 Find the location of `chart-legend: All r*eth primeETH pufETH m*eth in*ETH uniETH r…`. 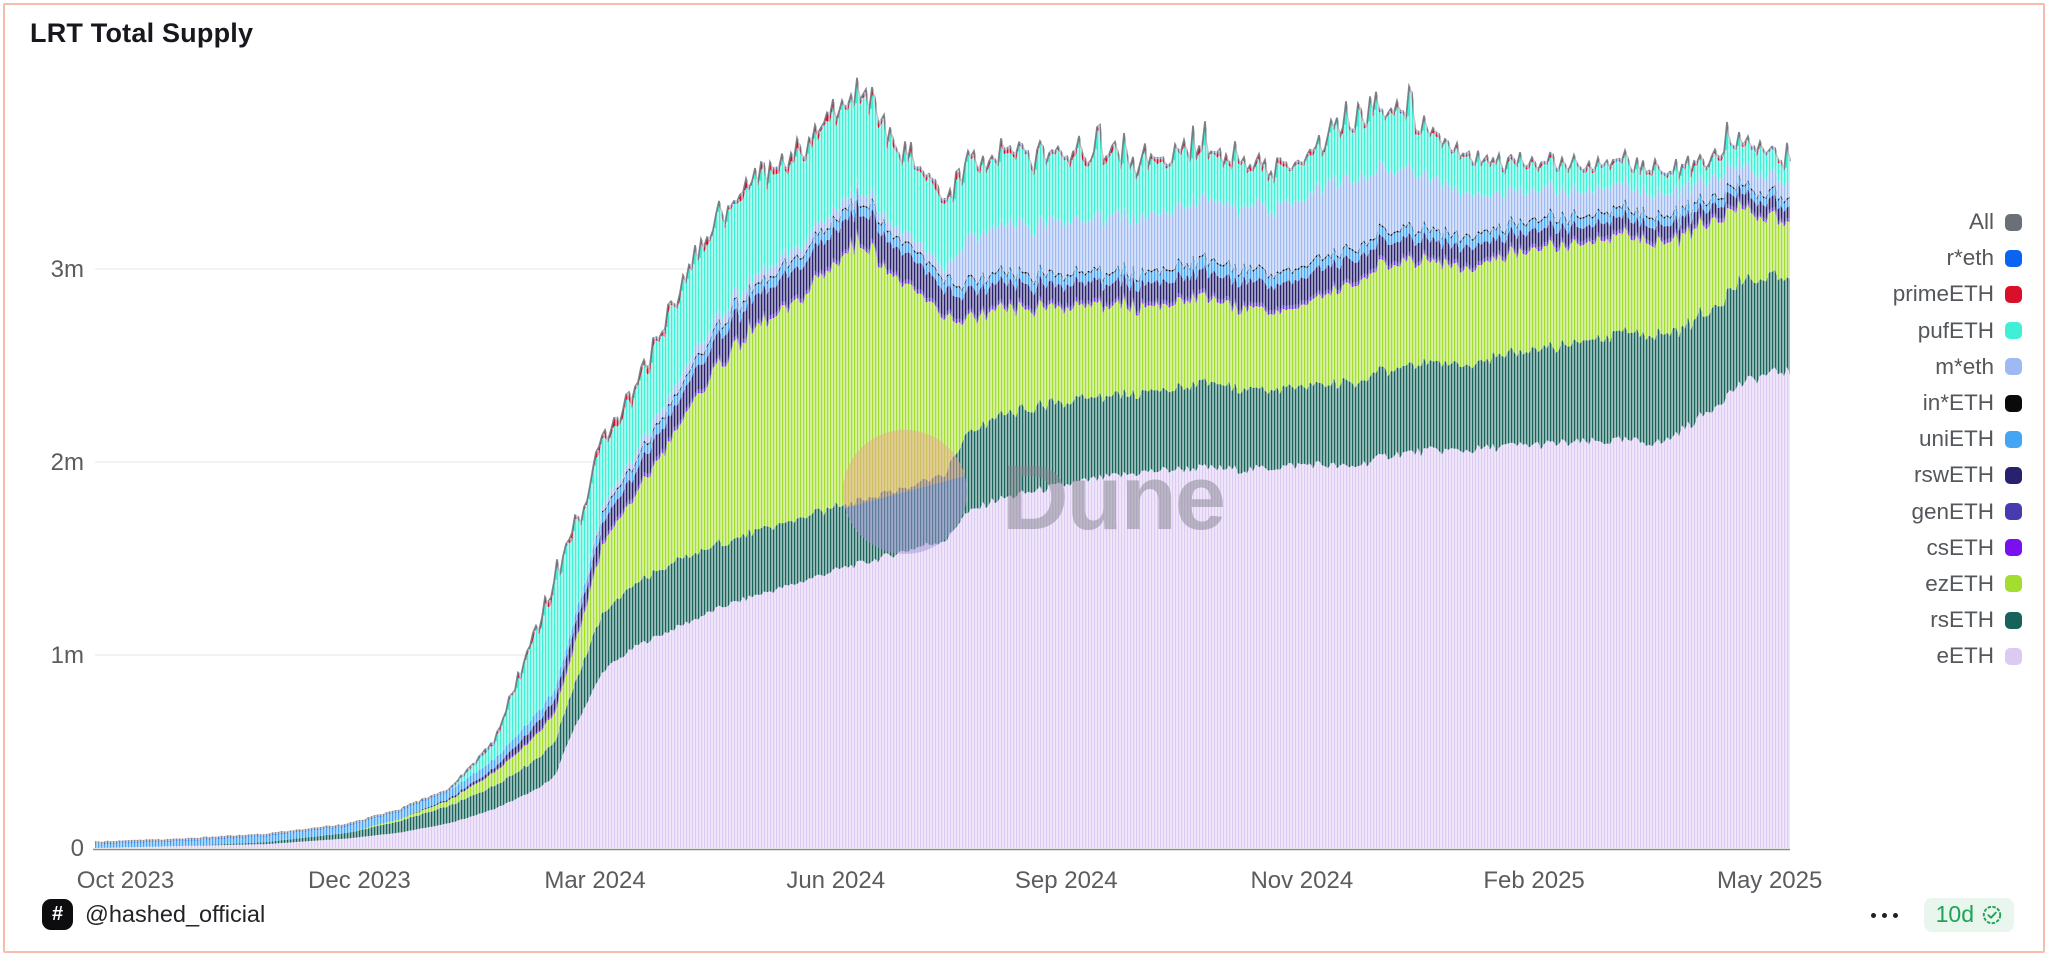

chart-legend: All r*eth primeETH pufETH m*eth in*ETH uniETH r… is located at coordinates (1917, 439).